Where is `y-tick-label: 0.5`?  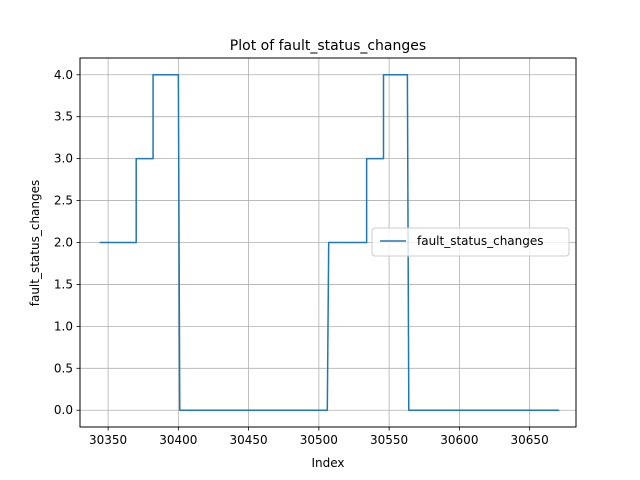 y-tick-label: 0.5 is located at coordinates (63, 368).